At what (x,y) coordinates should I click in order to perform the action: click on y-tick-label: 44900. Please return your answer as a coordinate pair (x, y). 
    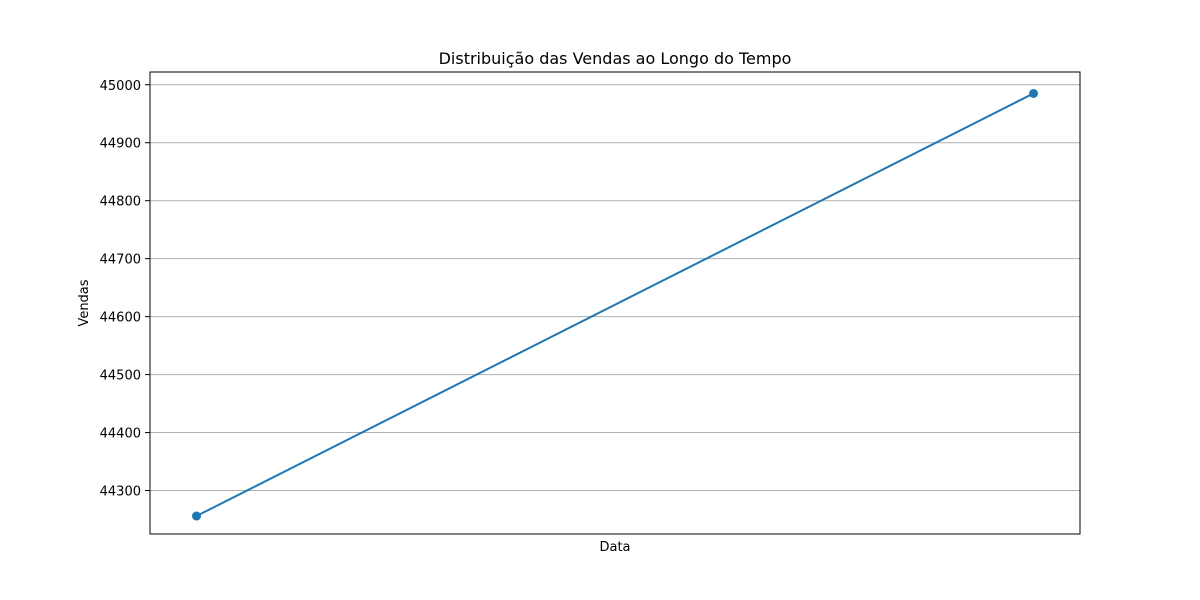
    Looking at the image, I should click on (120, 144).